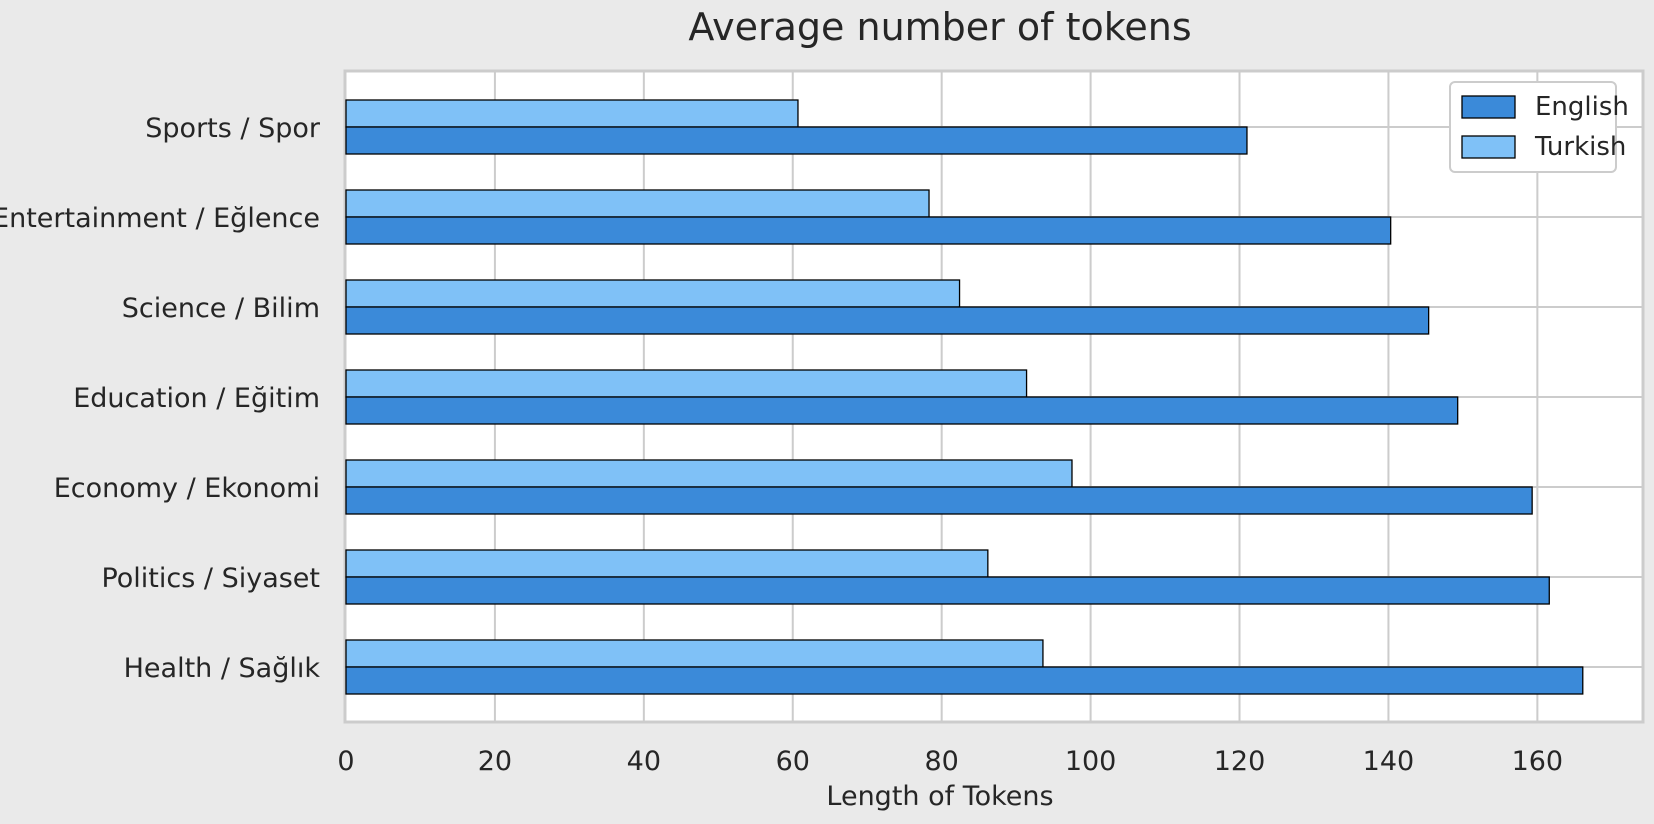 This screenshot has height=824, width=1654. What do you see at coordinates (495, 761) in the screenshot?
I see `x-tick-label: 20` at bounding box center [495, 761].